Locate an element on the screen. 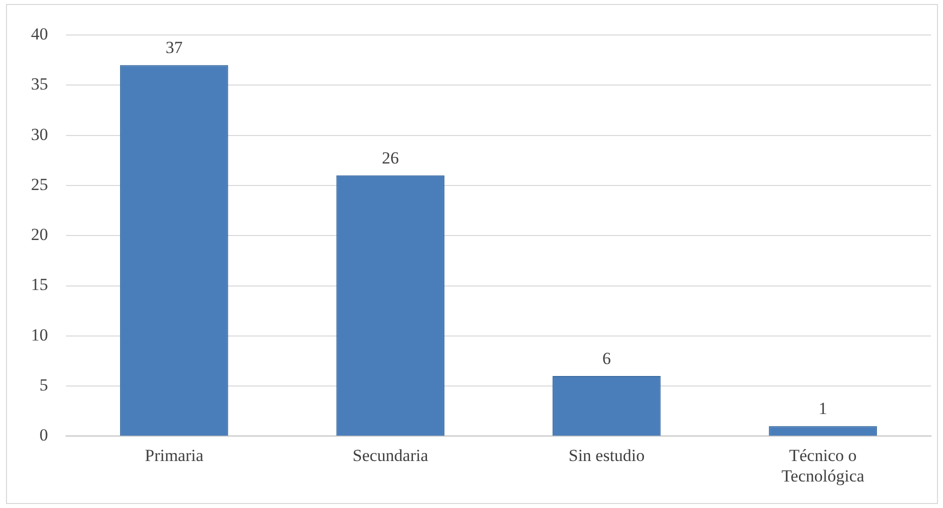 This screenshot has height=508, width=943. y-tick-label: 25 is located at coordinates (39, 184).